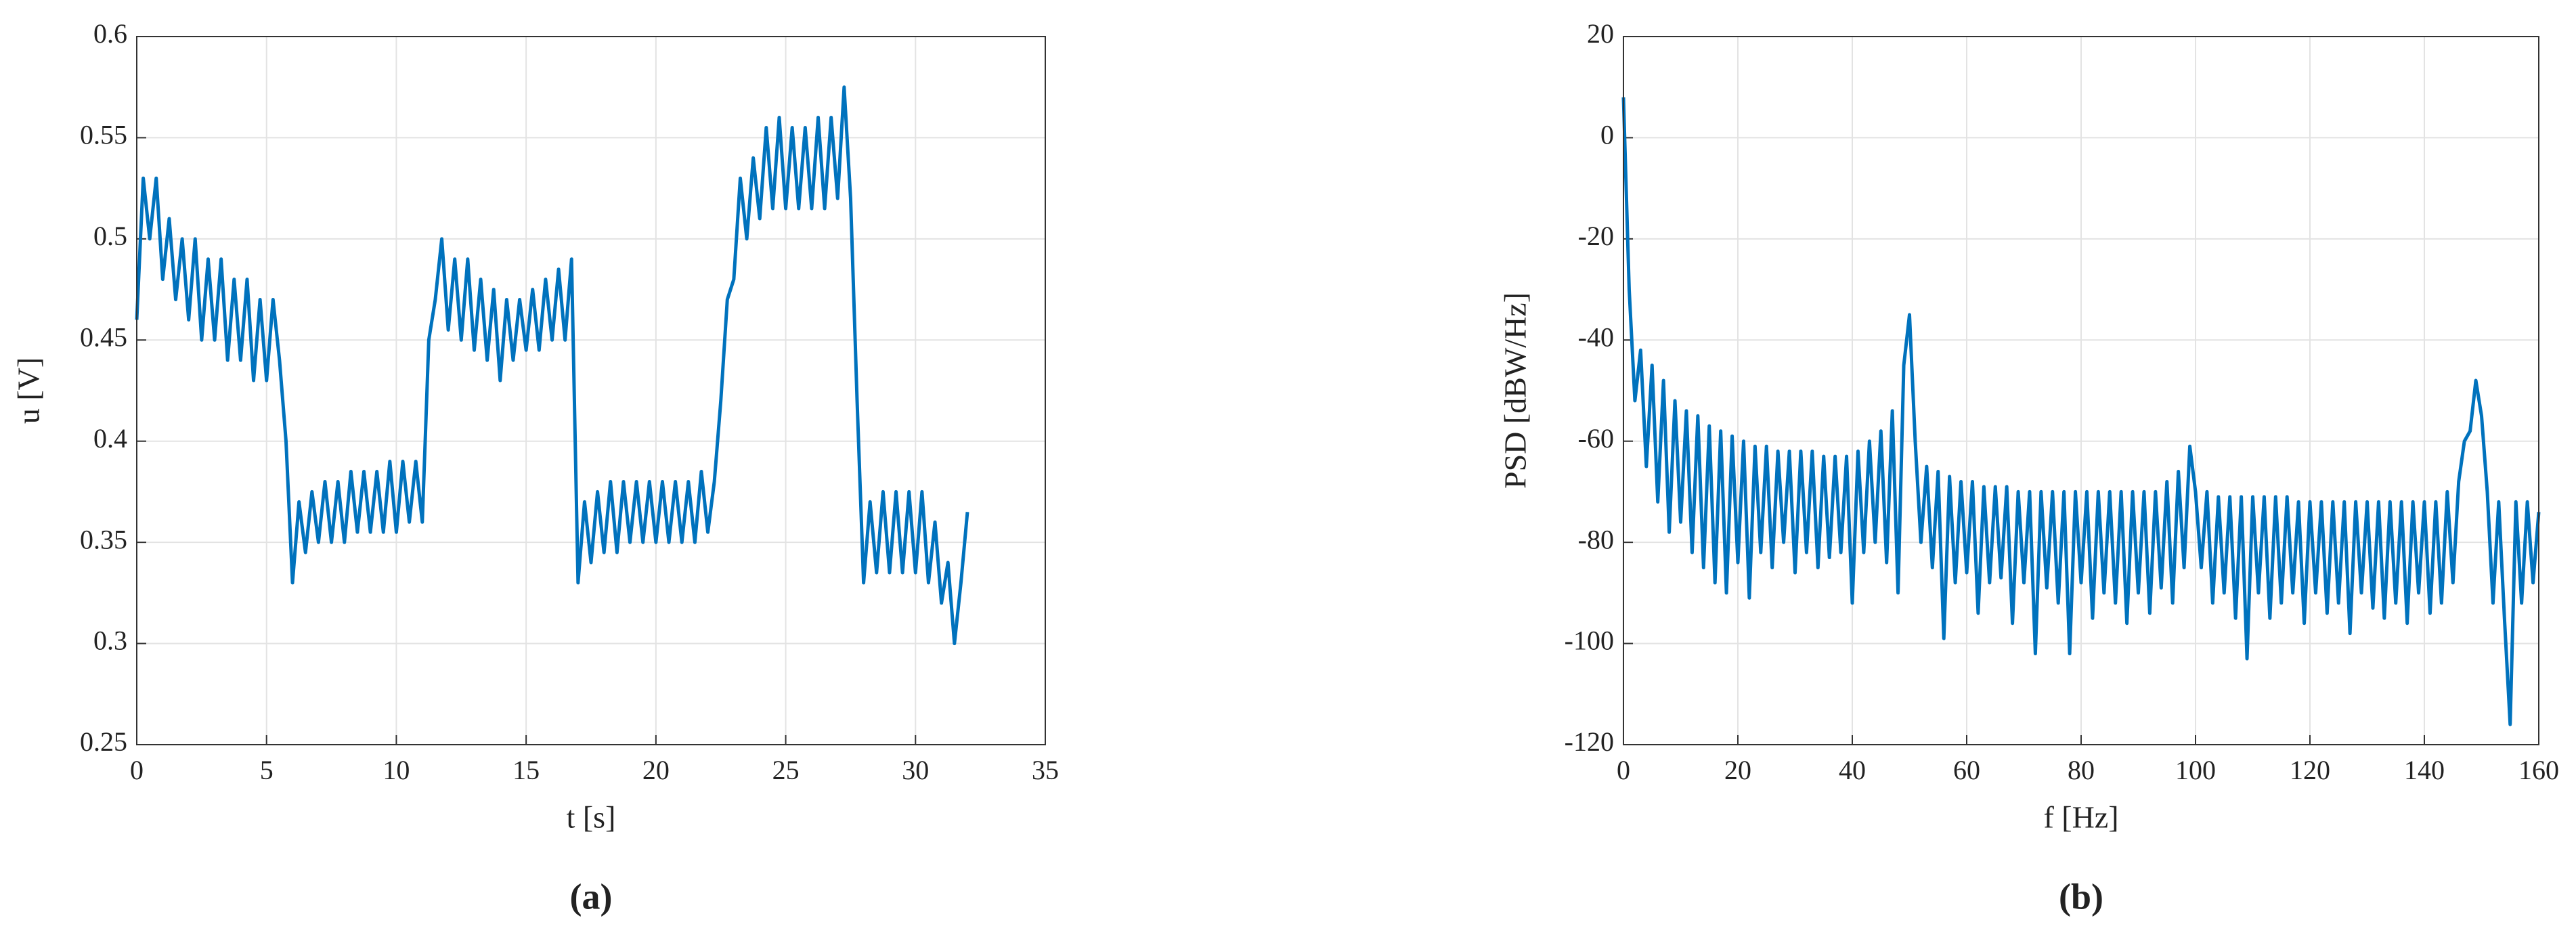 The width and height of the screenshot is (2576, 943). What do you see at coordinates (1596, 539) in the screenshot?
I see `y-tick-label: -80` at bounding box center [1596, 539].